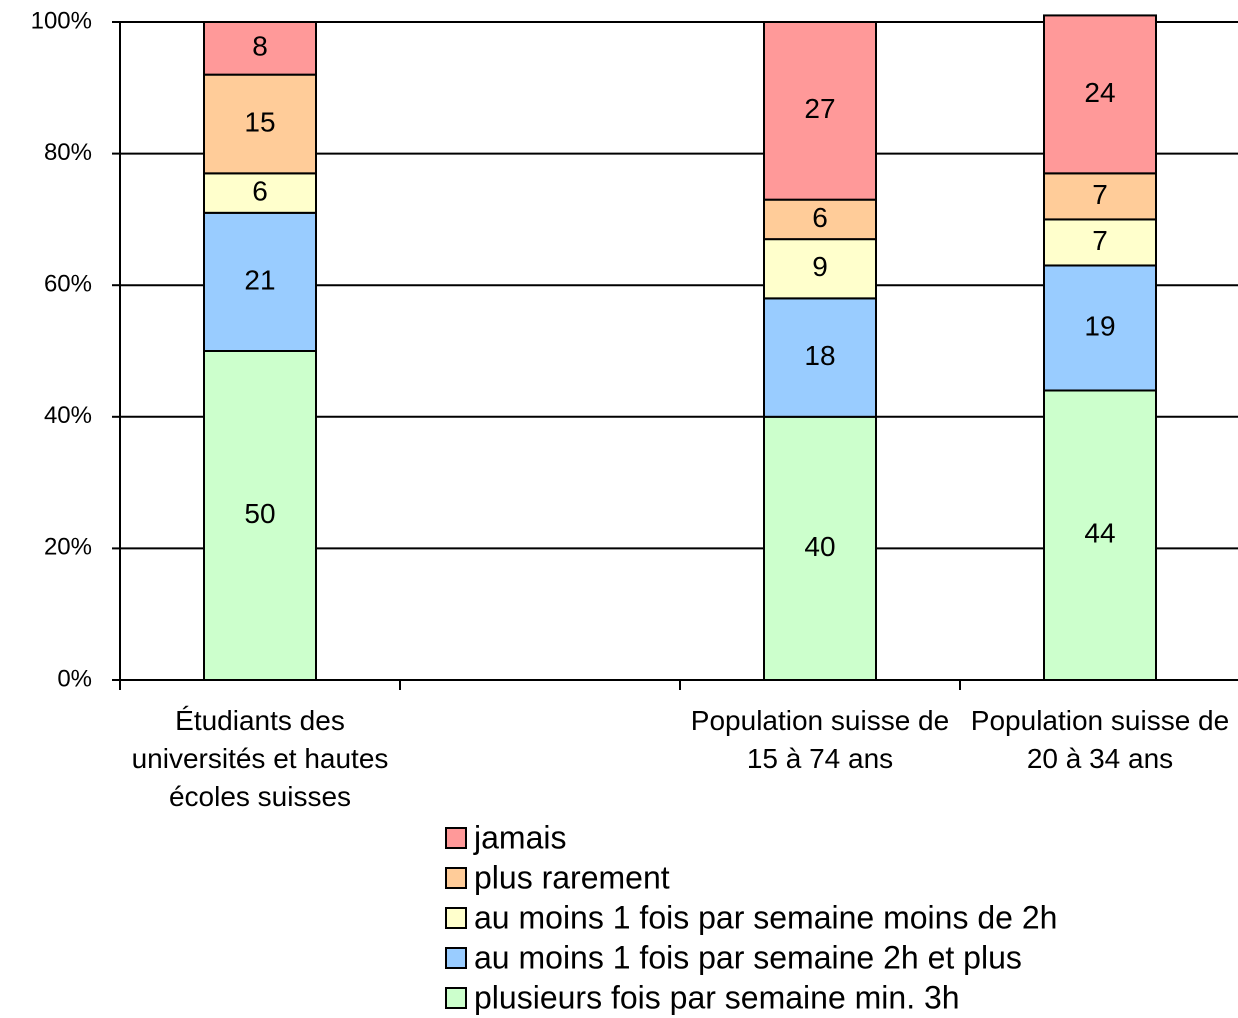 The height and width of the screenshot is (1018, 1238). What do you see at coordinates (819, 355) in the screenshot?
I see `data-label: 18` at bounding box center [819, 355].